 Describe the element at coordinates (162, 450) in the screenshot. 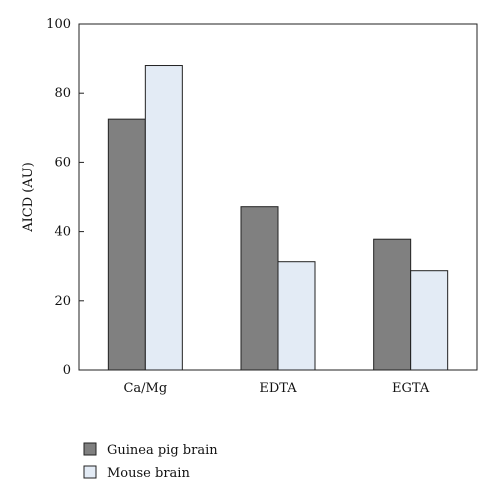

I see `legend-label: Guinea pig brain` at that location.